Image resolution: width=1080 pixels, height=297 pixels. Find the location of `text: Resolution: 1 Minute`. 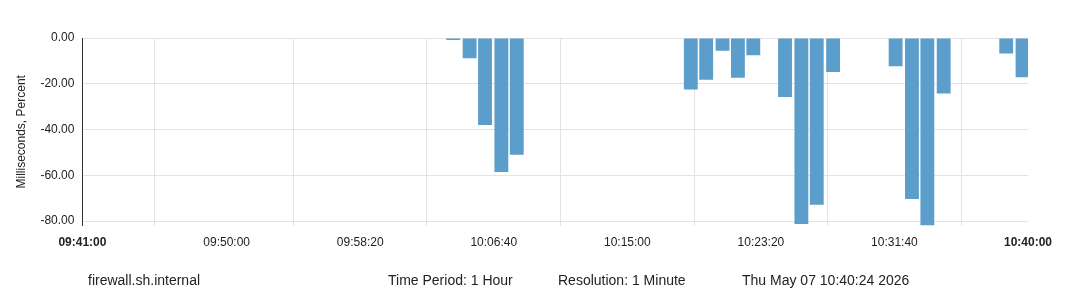

text: Resolution: 1 Minute is located at coordinates (622, 280).